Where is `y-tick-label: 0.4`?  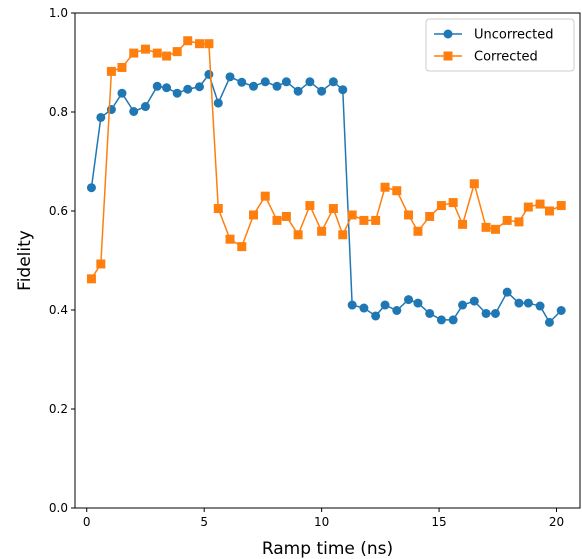 y-tick-label: 0.4 is located at coordinates (58, 310).